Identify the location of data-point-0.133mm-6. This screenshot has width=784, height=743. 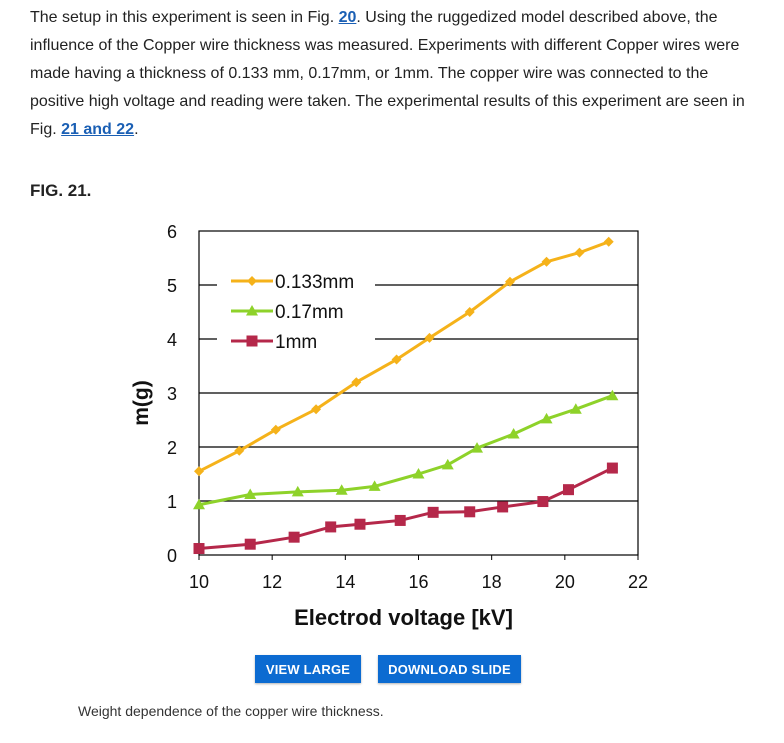
(429, 337).